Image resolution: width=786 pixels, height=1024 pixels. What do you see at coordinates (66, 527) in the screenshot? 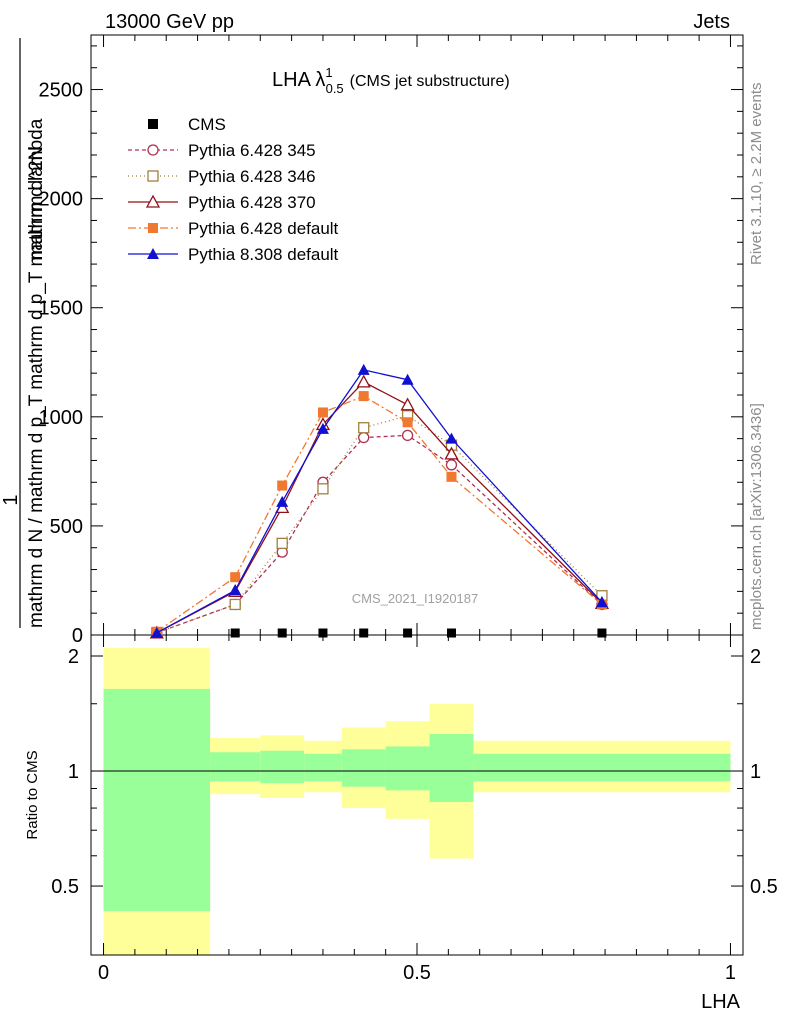
I see `y-tick-label: 500` at bounding box center [66, 527].